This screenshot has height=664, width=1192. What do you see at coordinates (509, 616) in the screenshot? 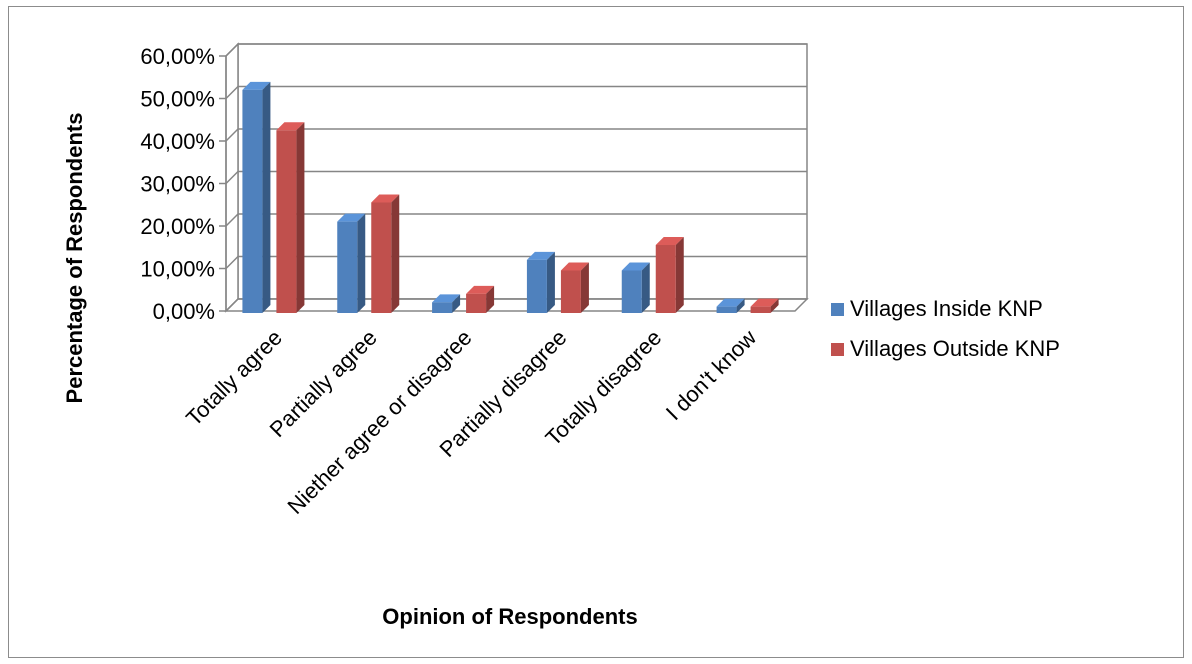
I see `x-axis-title: Opinion of Respondents` at bounding box center [509, 616].